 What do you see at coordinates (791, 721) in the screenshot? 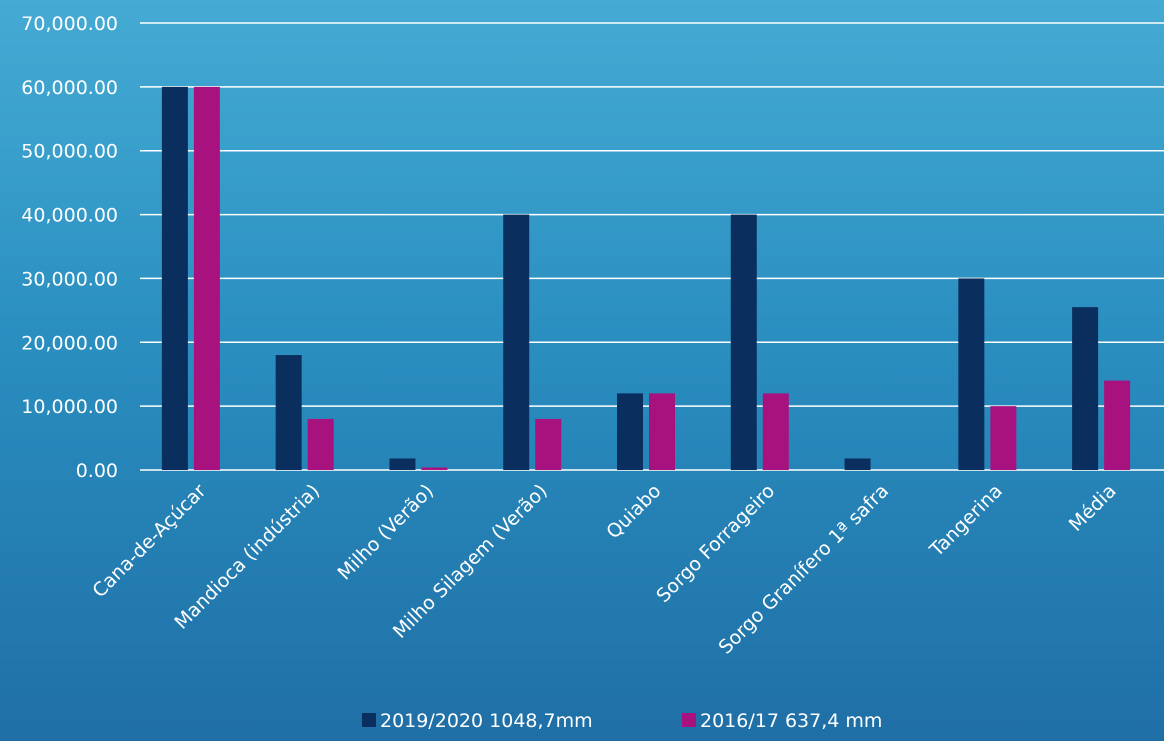
I see `legend-label: 2016/17 637,4 mm` at bounding box center [791, 721].